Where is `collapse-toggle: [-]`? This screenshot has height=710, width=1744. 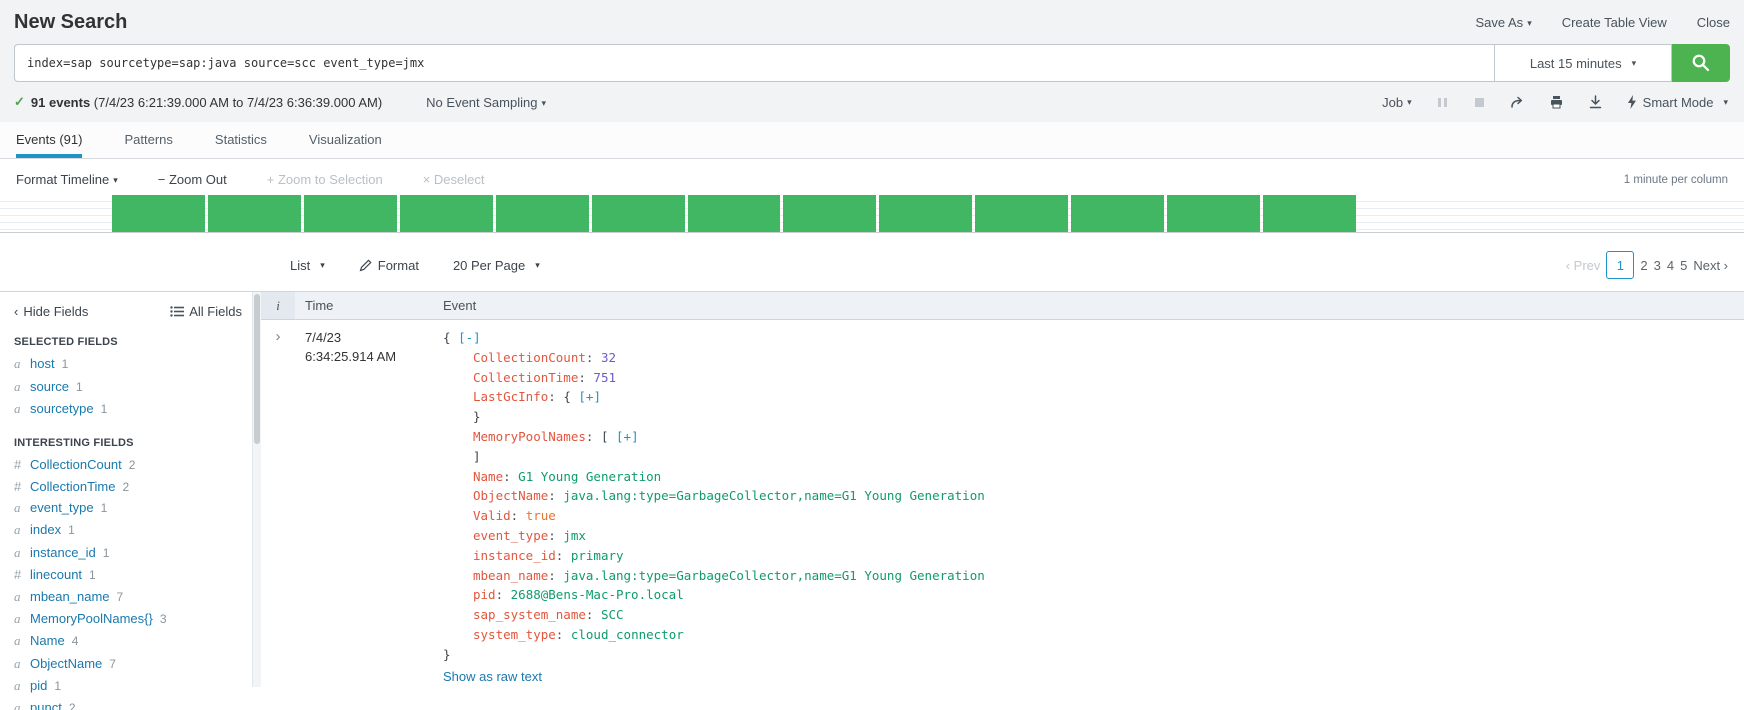 collapse-toggle: [-] is located at coordinates (469, 337).